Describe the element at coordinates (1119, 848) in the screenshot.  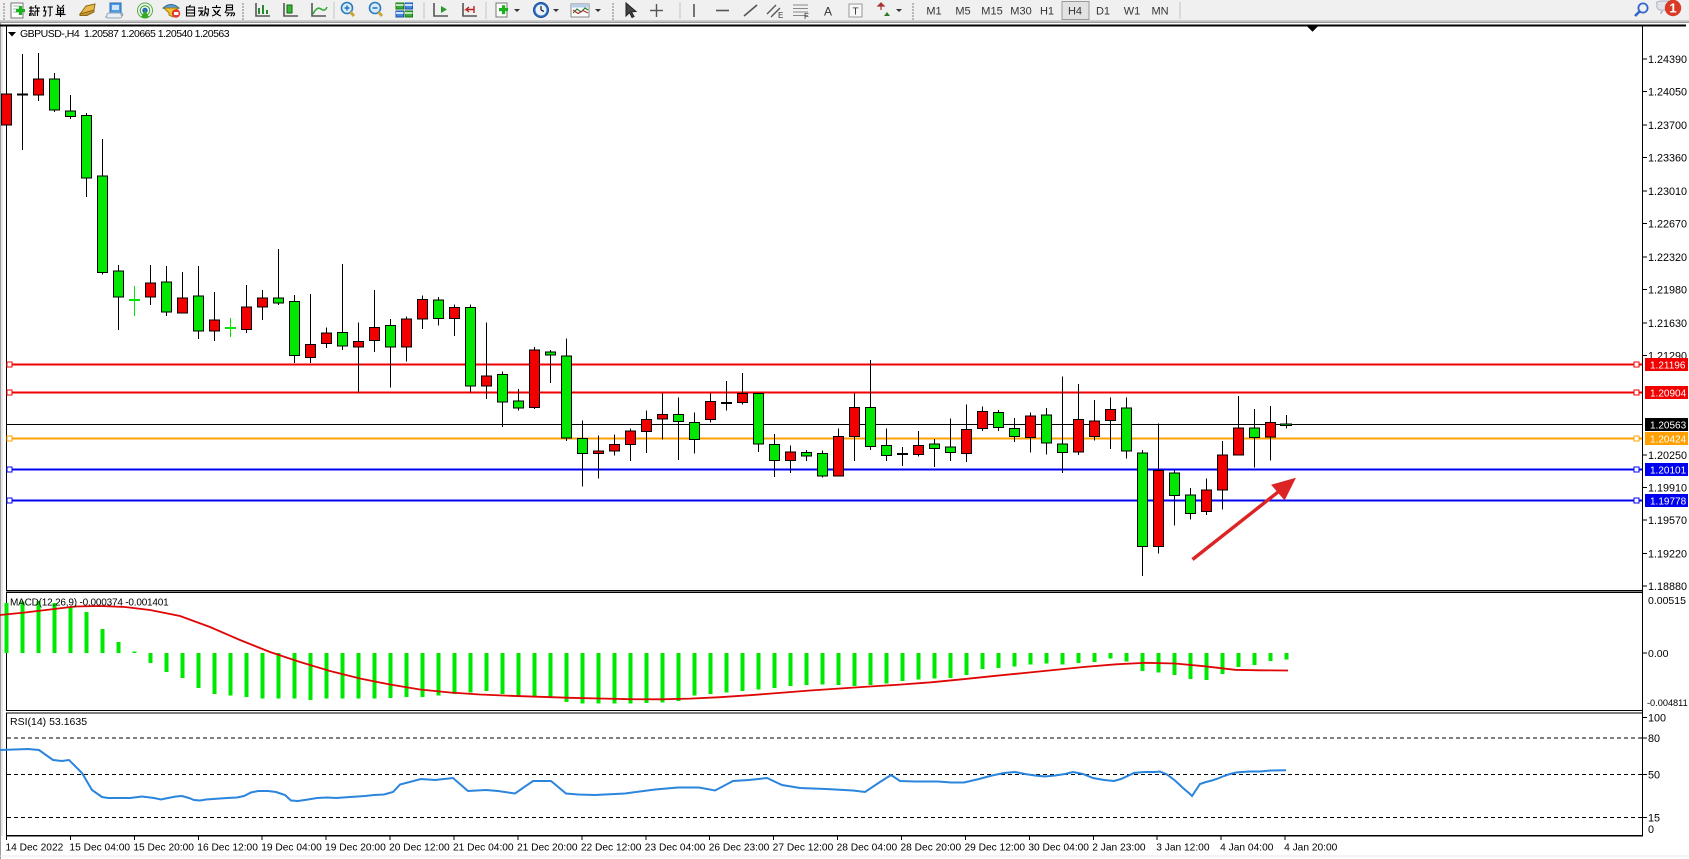
I see `svg-text: 2 Jan 23:00` at that location.